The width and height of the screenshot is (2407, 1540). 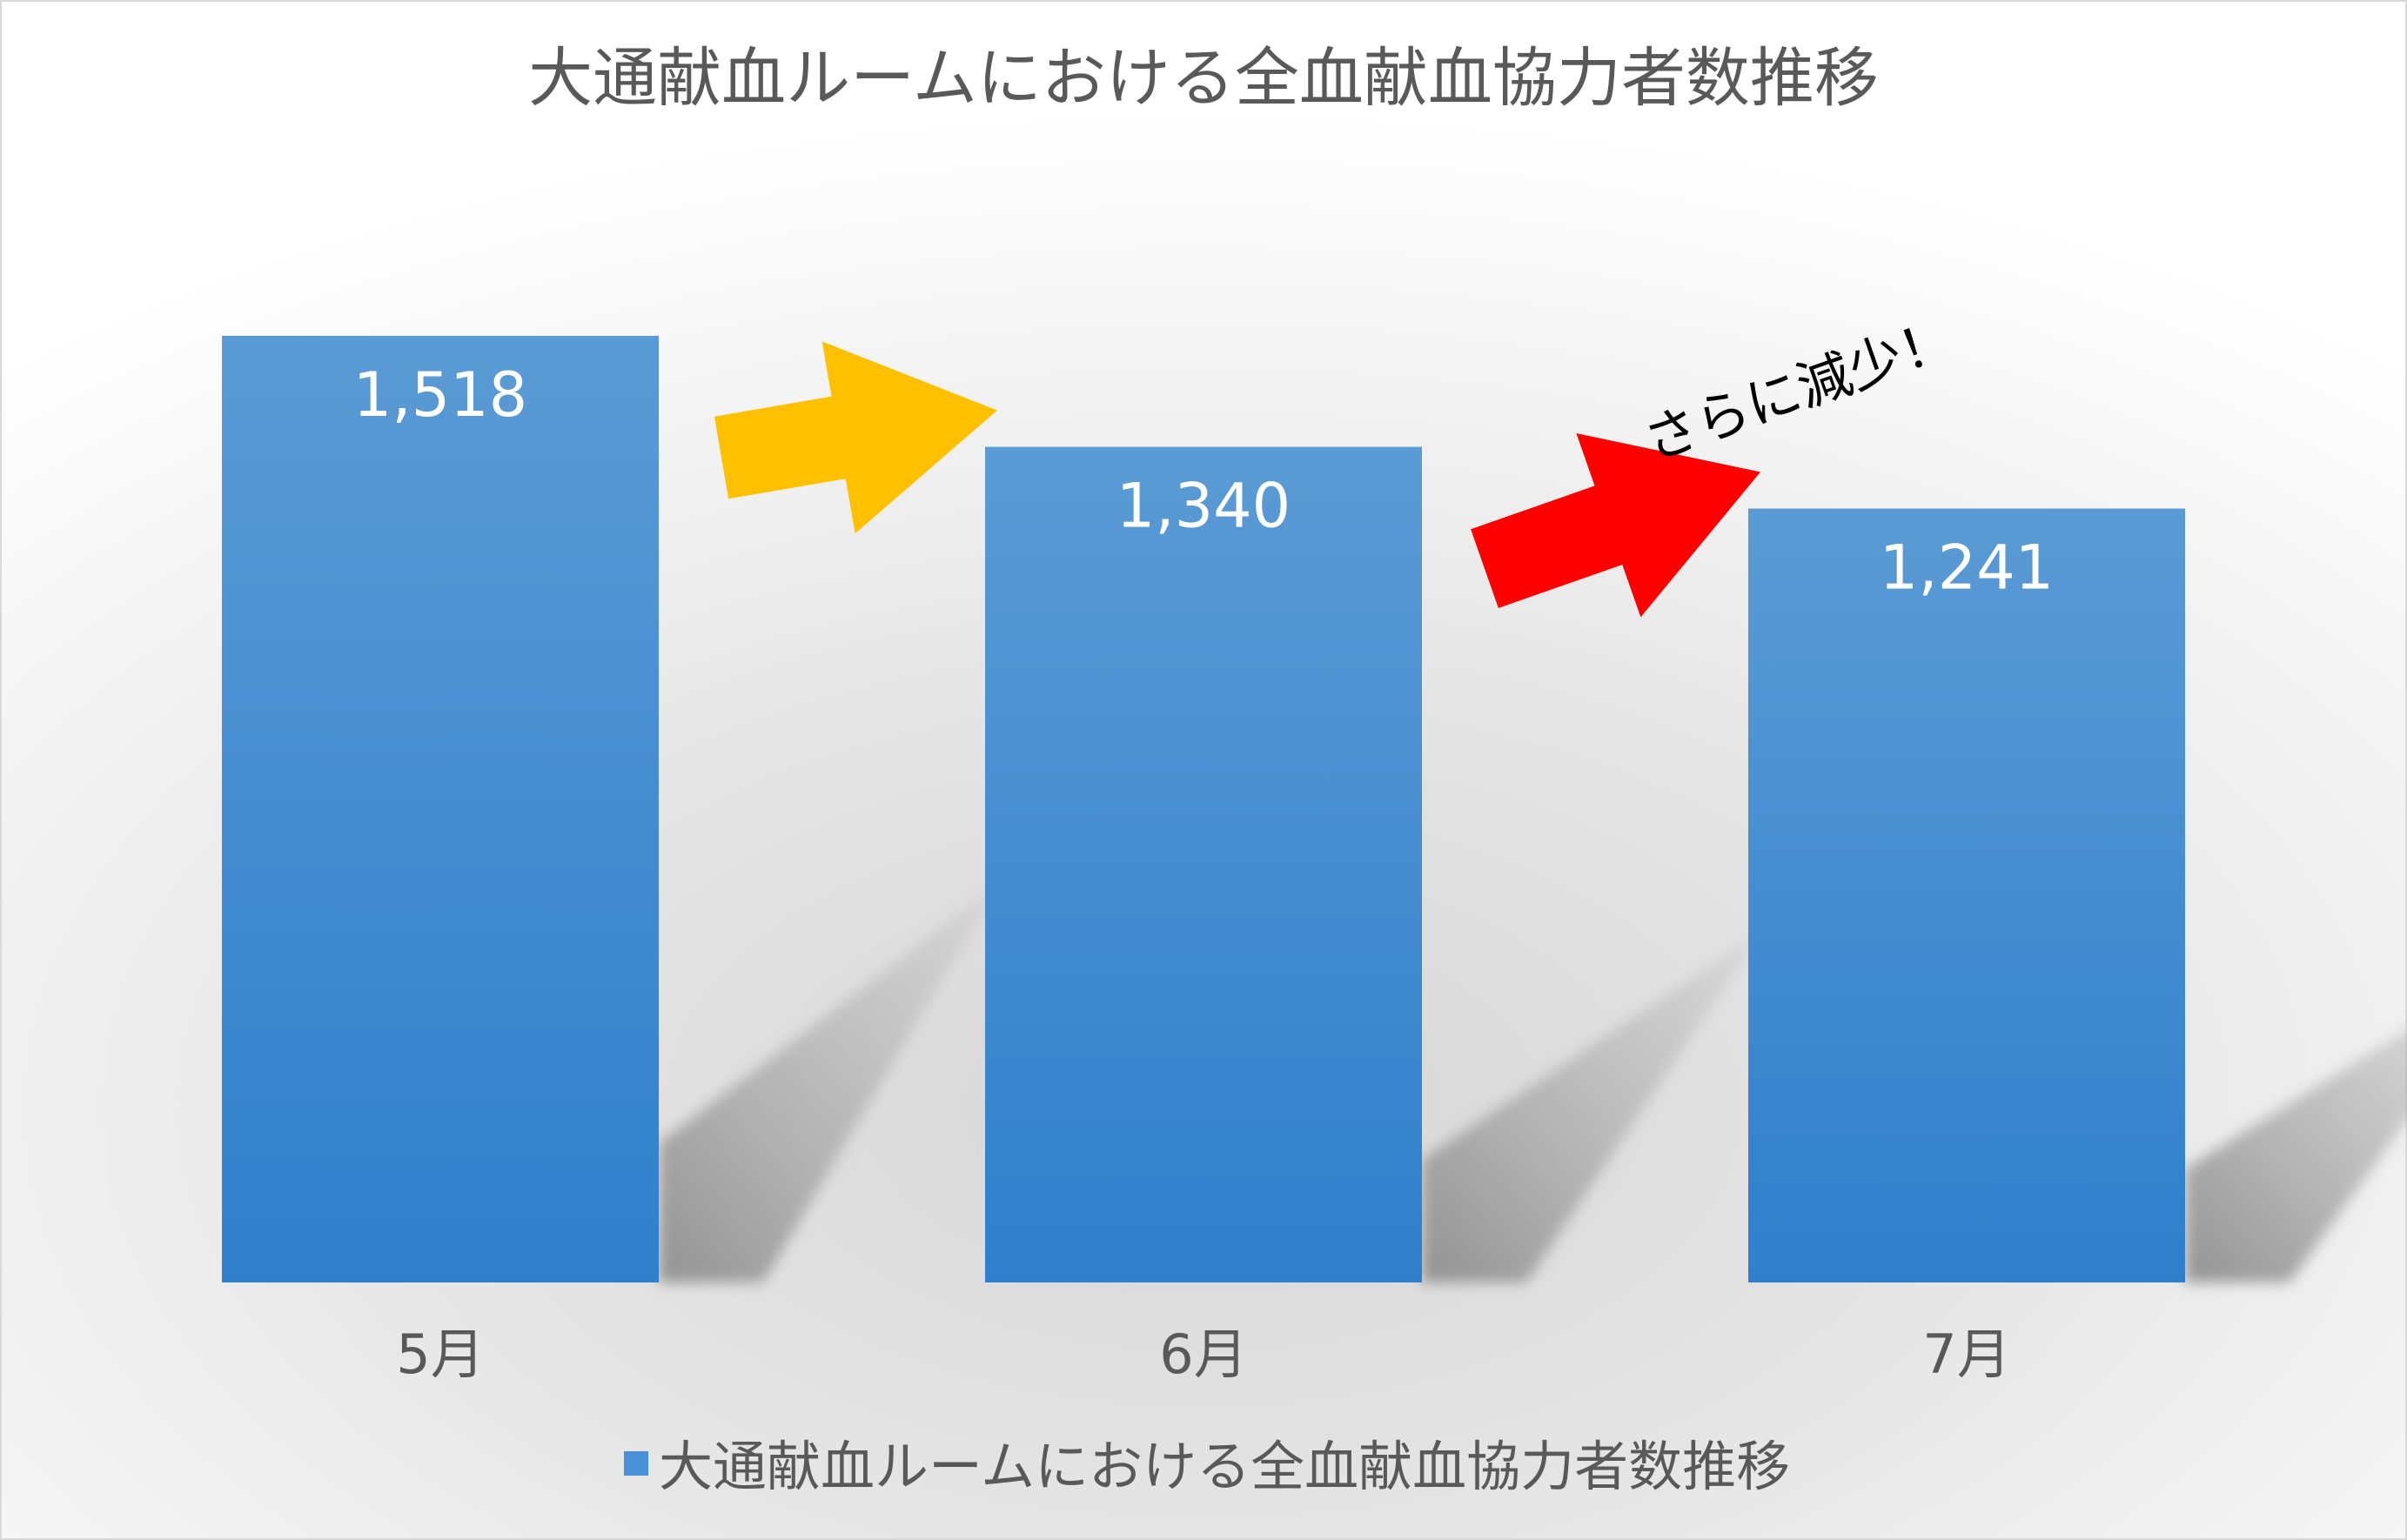 I want to click on legend-label: 大通献血ルームにおける全血献血協力者数推移, so click(x=1224, y=1466).